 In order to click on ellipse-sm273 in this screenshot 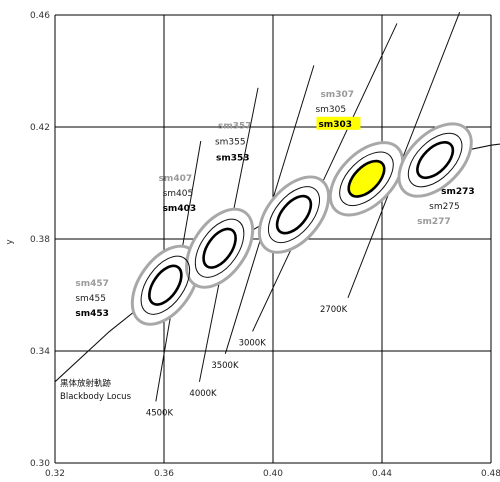, I will do `click(435, 160)`.